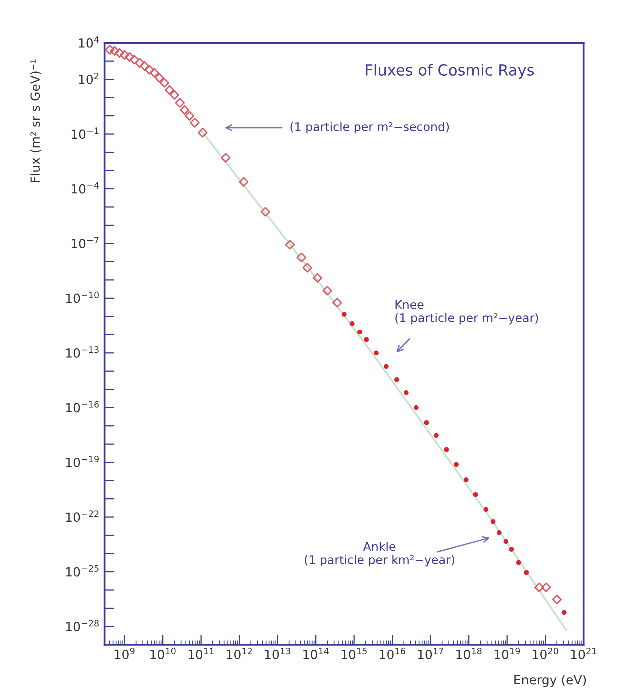 The image size is (643, 695). Describe the element at coordinates (316, 654) in the screenshot. I see `x-tick-label: 10$^{14}$` at that location.